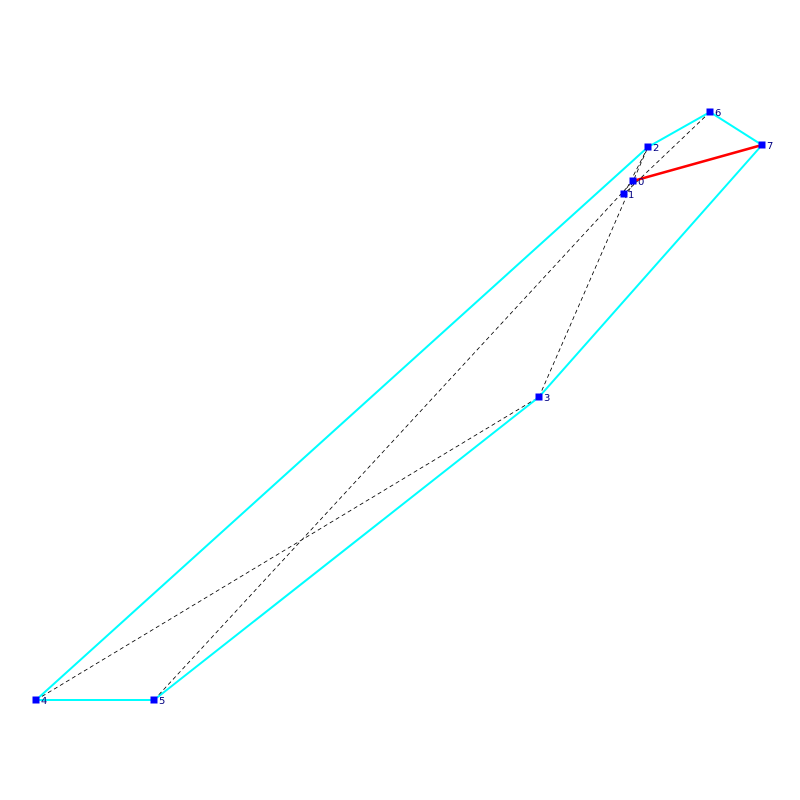 The height and width of the screenshot is (800, 800). I want to click on point-label: 1, so click(631, 195).